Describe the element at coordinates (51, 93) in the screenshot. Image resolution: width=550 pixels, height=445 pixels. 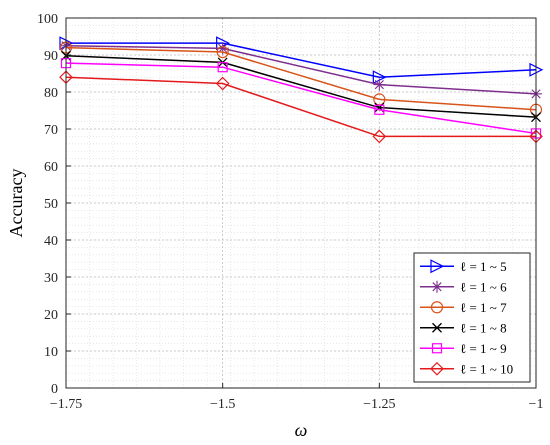
I see `y-tick-label: 80` at that location.